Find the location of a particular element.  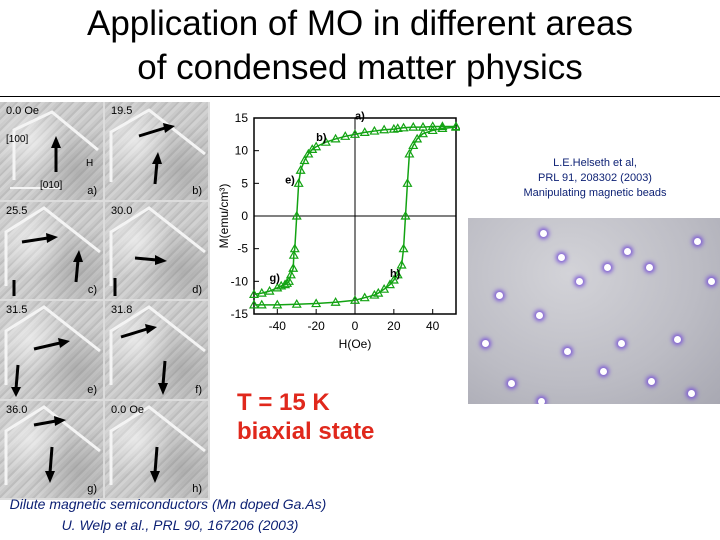

beads-caption-line1: L.E.Helseth et al, is located at coordinates (595, 163).